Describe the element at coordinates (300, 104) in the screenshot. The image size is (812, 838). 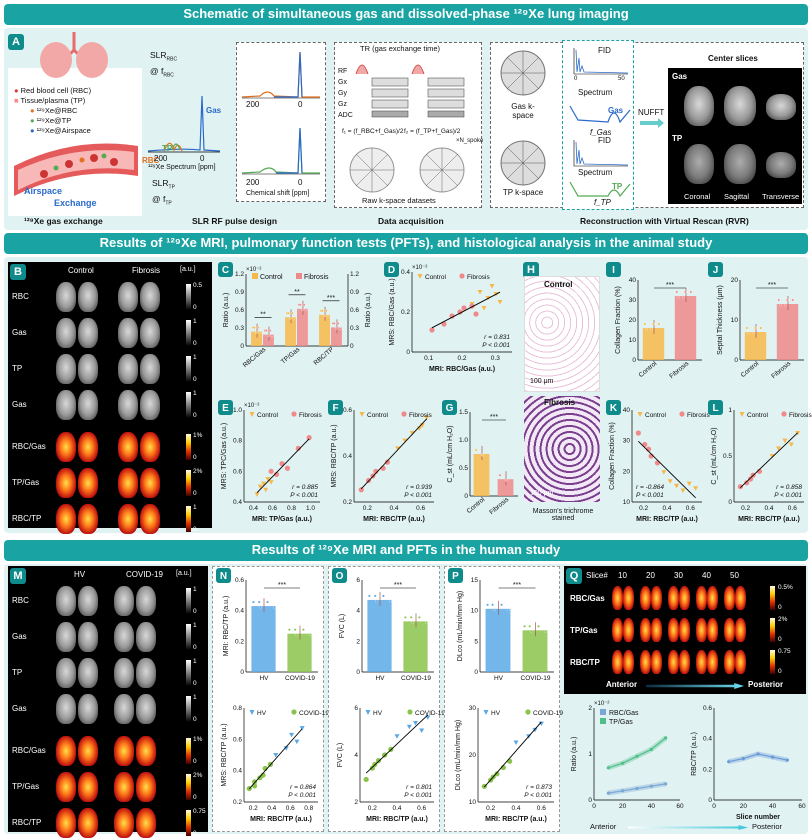
I see `cs-top-tick-0: 0` at that location.